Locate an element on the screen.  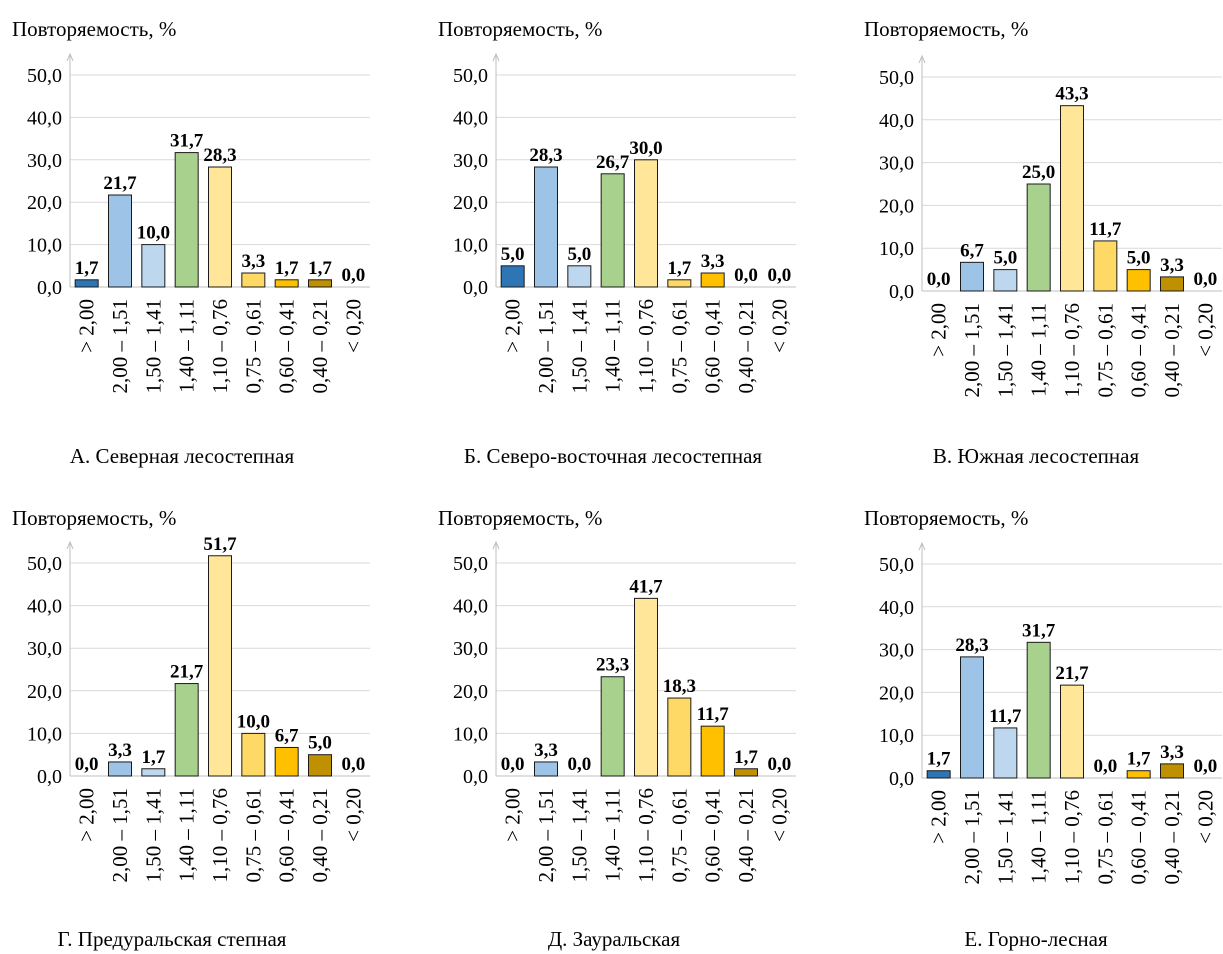
data-label: 18,3 is located at coordinates (679, 686).